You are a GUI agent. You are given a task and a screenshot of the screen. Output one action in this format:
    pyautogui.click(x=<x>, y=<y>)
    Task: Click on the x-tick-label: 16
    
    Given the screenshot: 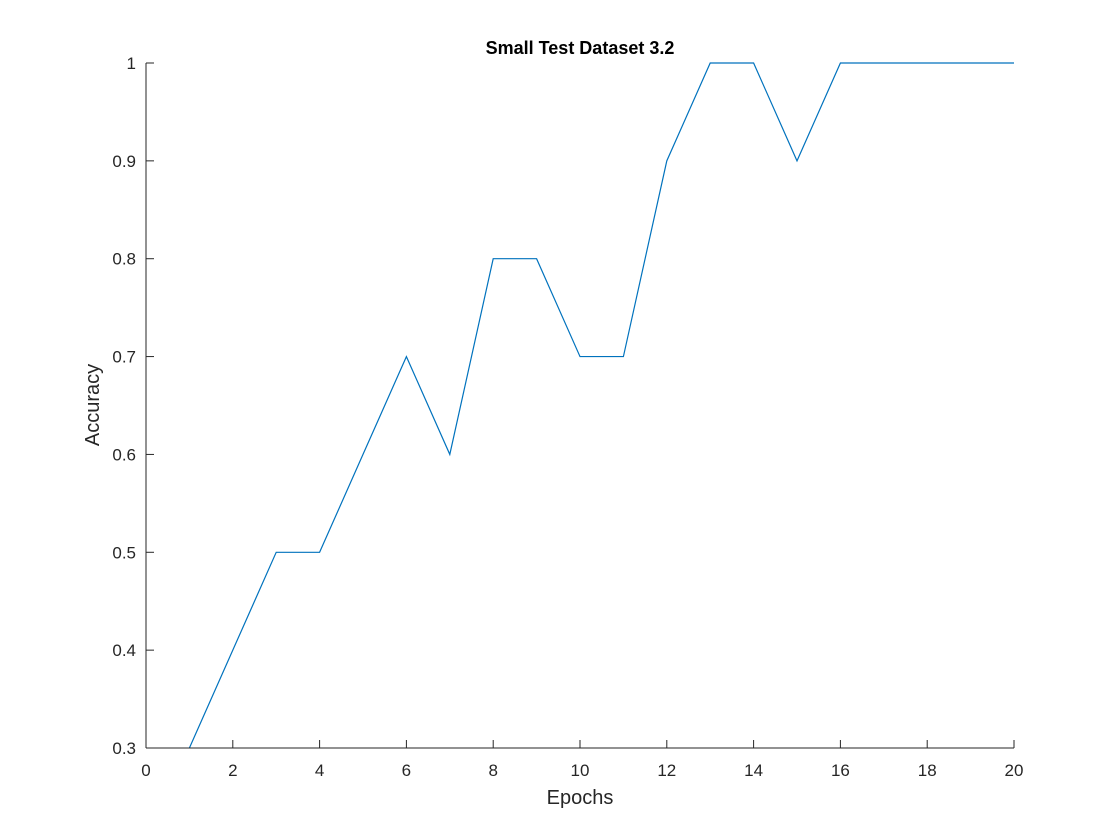 What is the action you would take?
    pyautogui.click(x=840, y=770)
    